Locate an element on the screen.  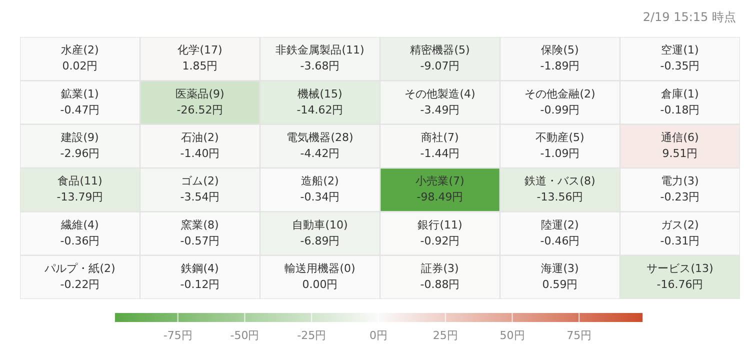
data-label: 通信(6) 9.51円 is located at coordinates (680, 145).